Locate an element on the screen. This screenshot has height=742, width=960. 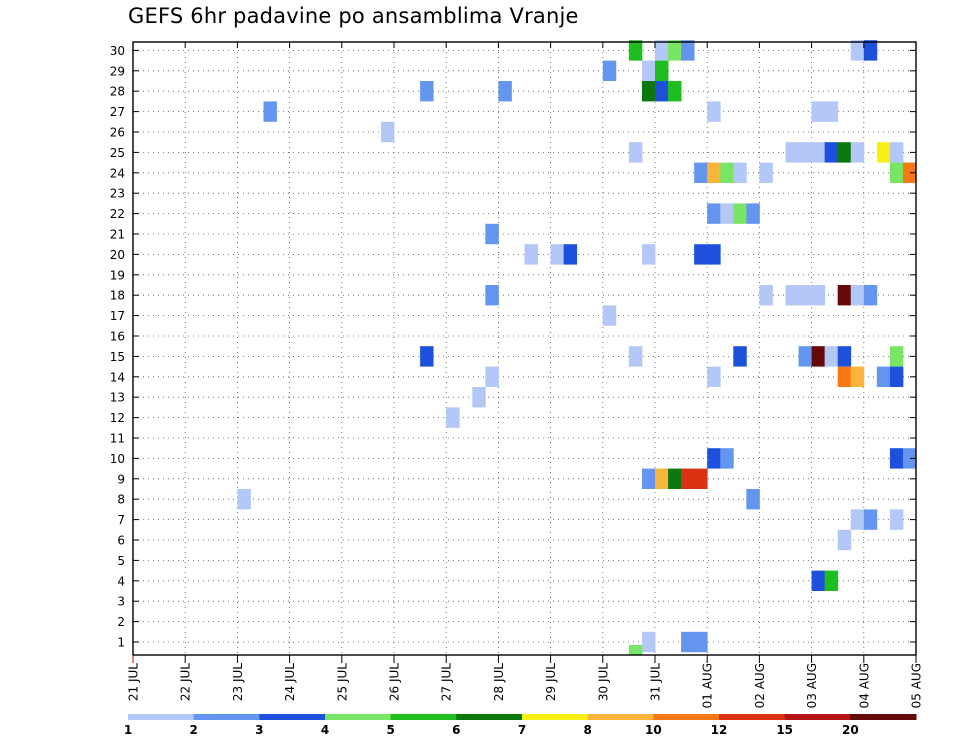
cell-m29-s36 is located at coordinates (609, 70).